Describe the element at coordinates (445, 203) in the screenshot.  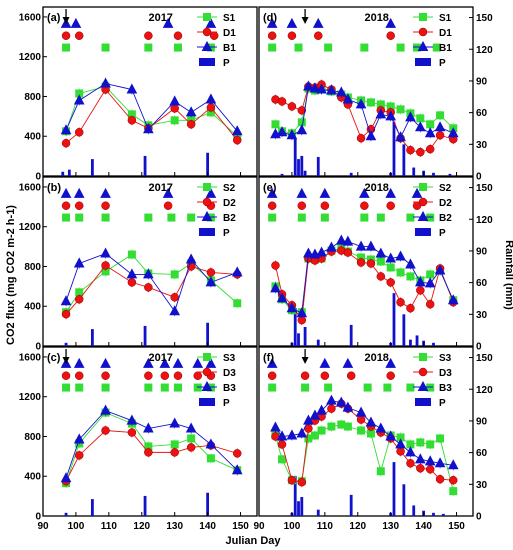
I see `legend-label: D2` at that location.